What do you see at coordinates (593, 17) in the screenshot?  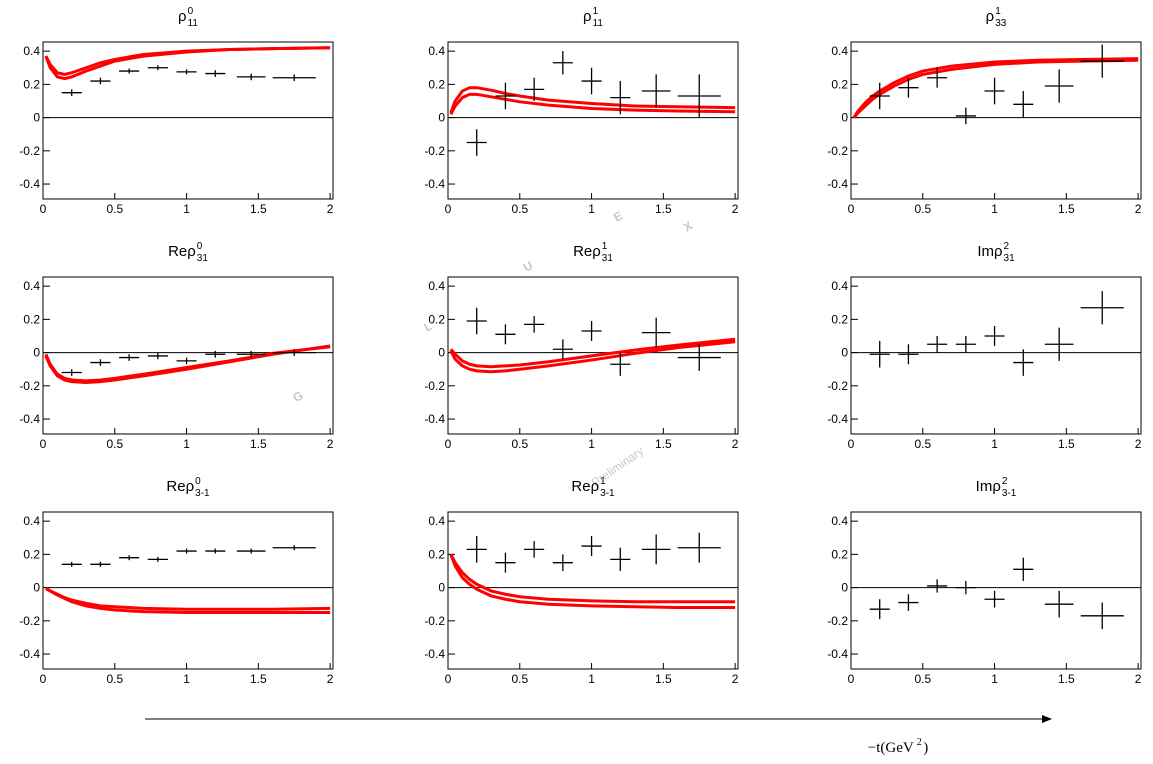 I see `title-group: ρ 111` at bounding box center [593, 17].